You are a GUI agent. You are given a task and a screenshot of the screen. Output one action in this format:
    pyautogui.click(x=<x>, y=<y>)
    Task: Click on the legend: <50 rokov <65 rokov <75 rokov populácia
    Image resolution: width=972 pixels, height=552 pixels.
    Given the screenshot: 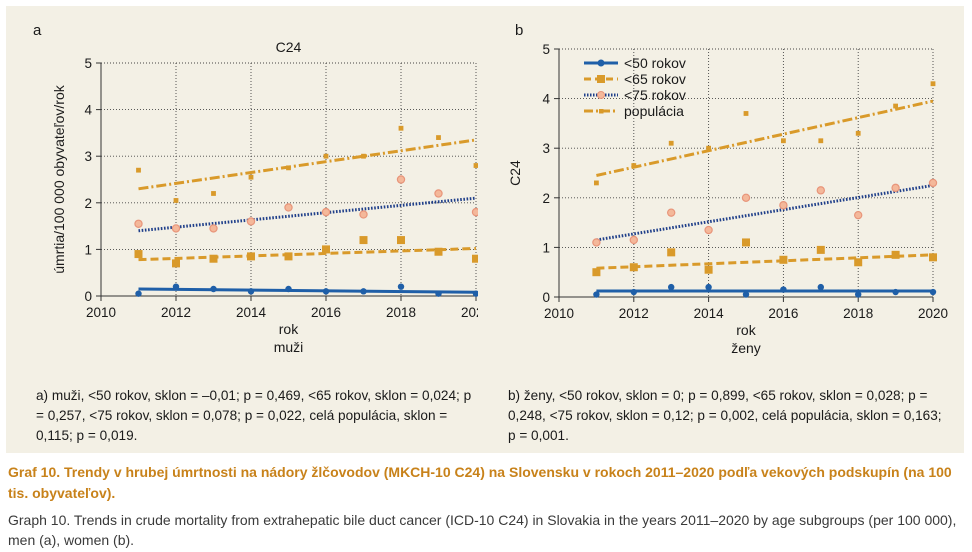 What is the action you would take?
    pyautogui.click(x=634, y=87)
    